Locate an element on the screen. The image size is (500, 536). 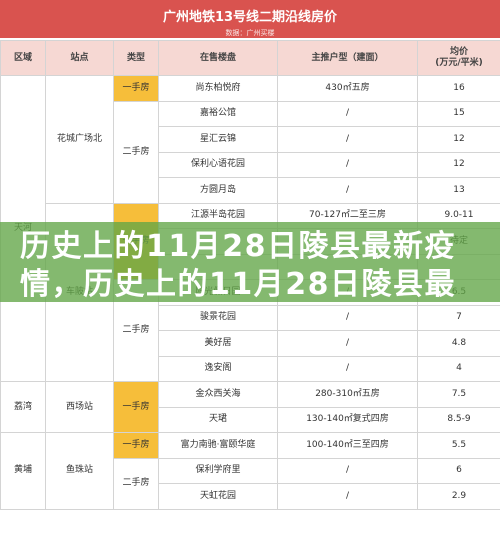
cell: 富力南驰·富颐华庭 is located at coordinates (218, 445).